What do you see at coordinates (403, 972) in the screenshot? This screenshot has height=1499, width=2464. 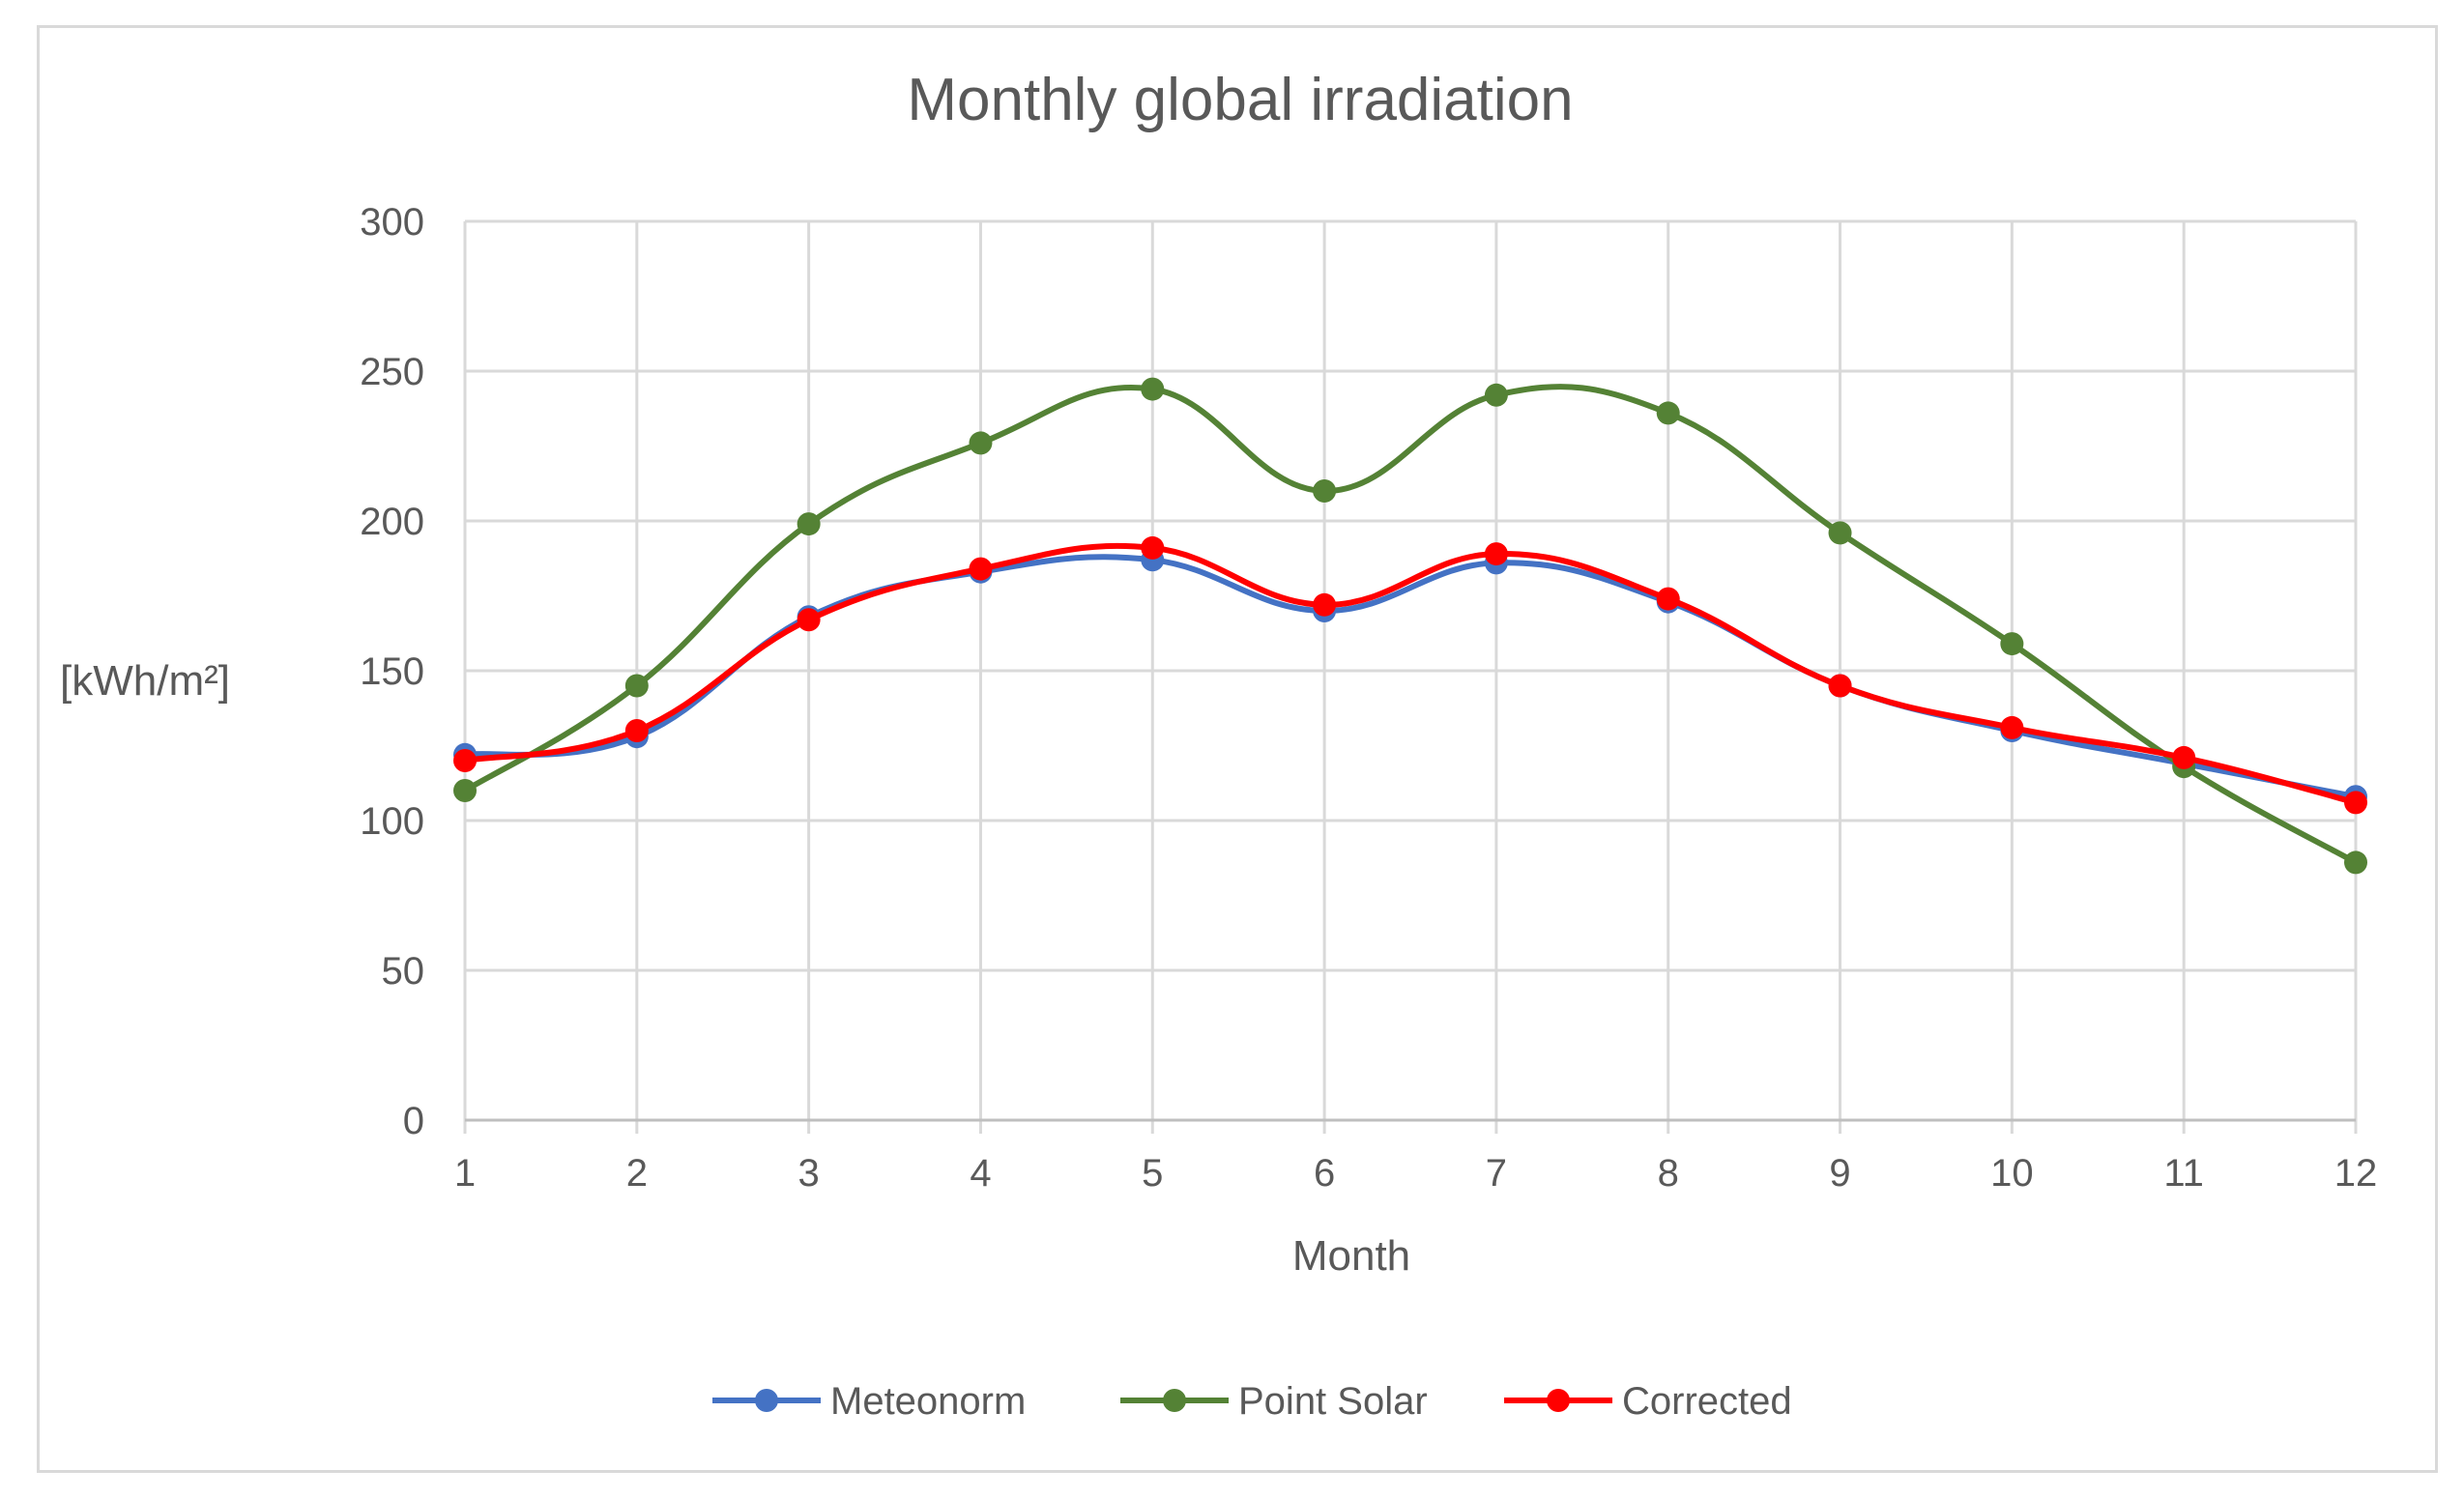 I see `y-tick-label: 50` at bounding box center [403, 972].